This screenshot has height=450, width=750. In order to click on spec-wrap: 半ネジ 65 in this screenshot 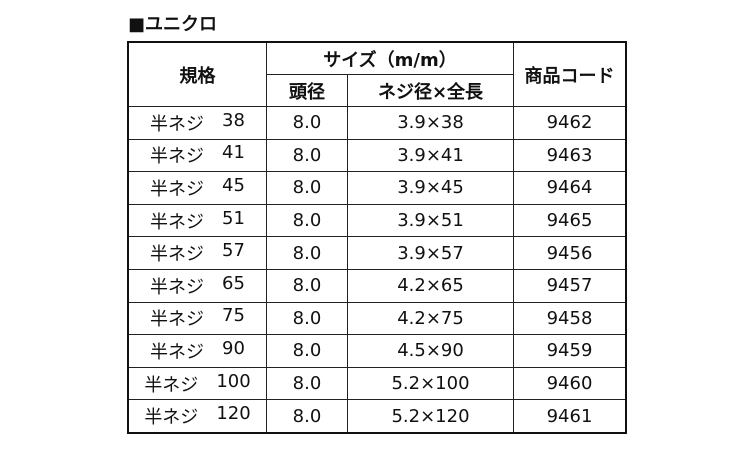, I will do `click(197, 286)`.